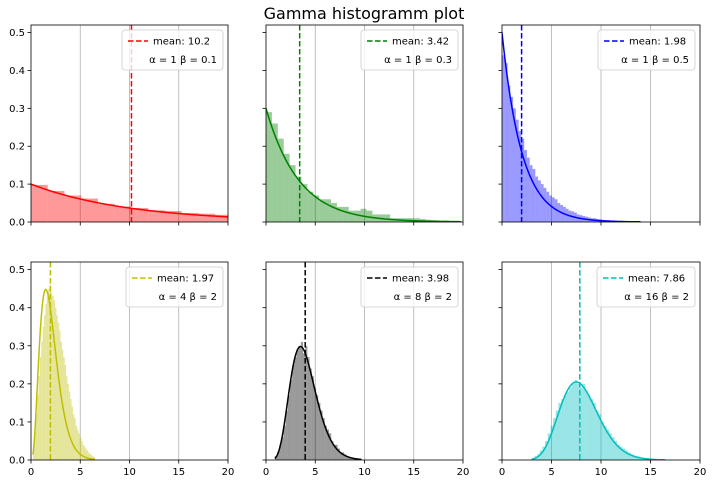  What do you see at coordinates (433, 60) in the screenshot?
I see `legend-beta: β = 0.3` at bounding box center [433, 60].